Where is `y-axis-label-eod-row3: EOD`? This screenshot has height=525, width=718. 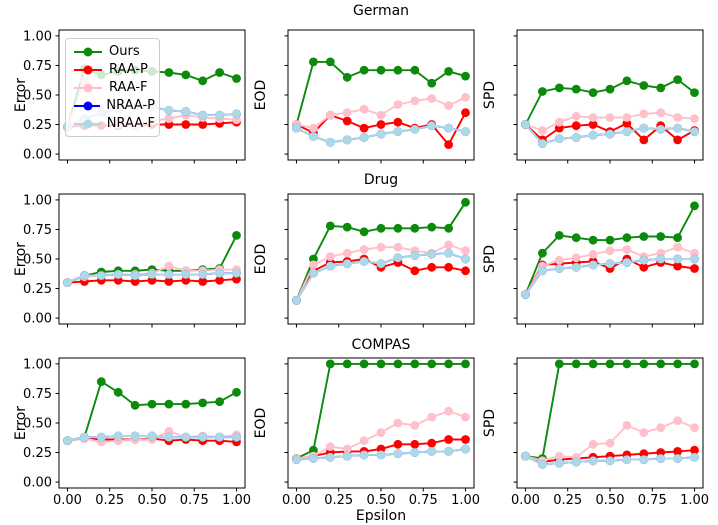
y-axis-label-eod-row3: EOD is located at coordinates (261, 423).